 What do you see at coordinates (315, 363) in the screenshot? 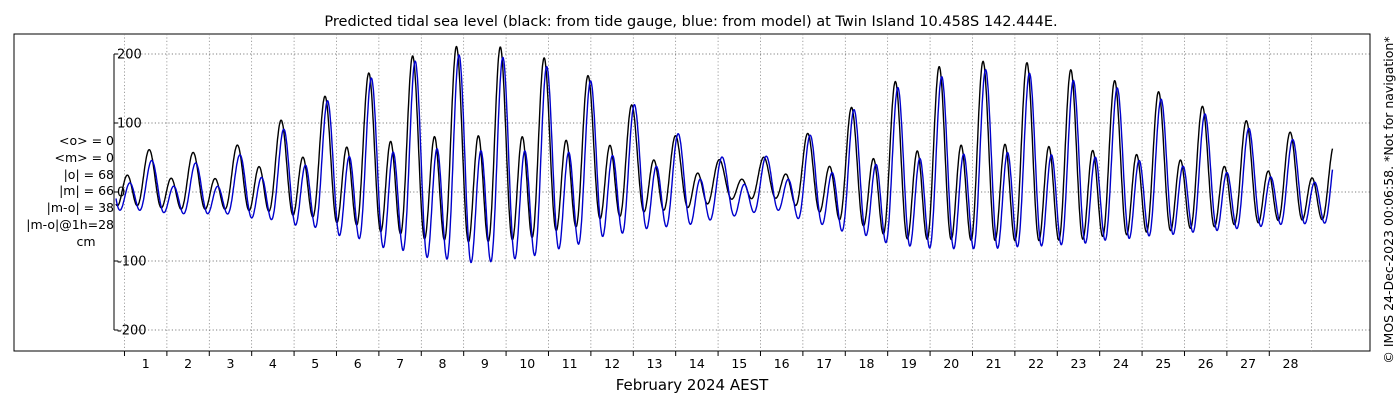
I see `x-tick-label: 5` at bounding box center [315, 363].